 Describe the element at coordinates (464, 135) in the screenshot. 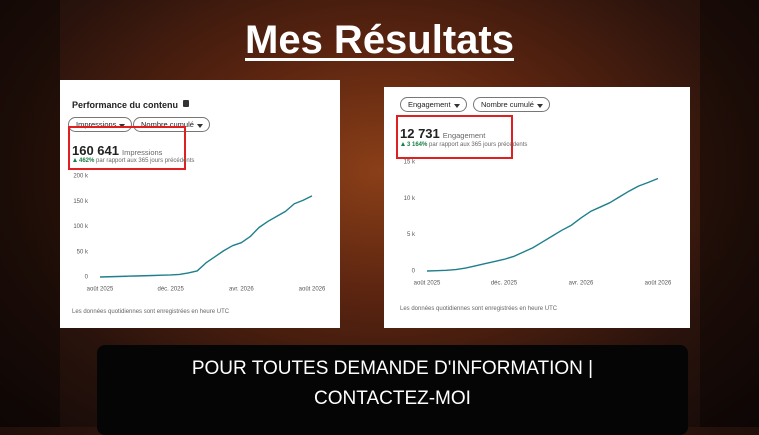

I see `total-label: Engagement` at that location.